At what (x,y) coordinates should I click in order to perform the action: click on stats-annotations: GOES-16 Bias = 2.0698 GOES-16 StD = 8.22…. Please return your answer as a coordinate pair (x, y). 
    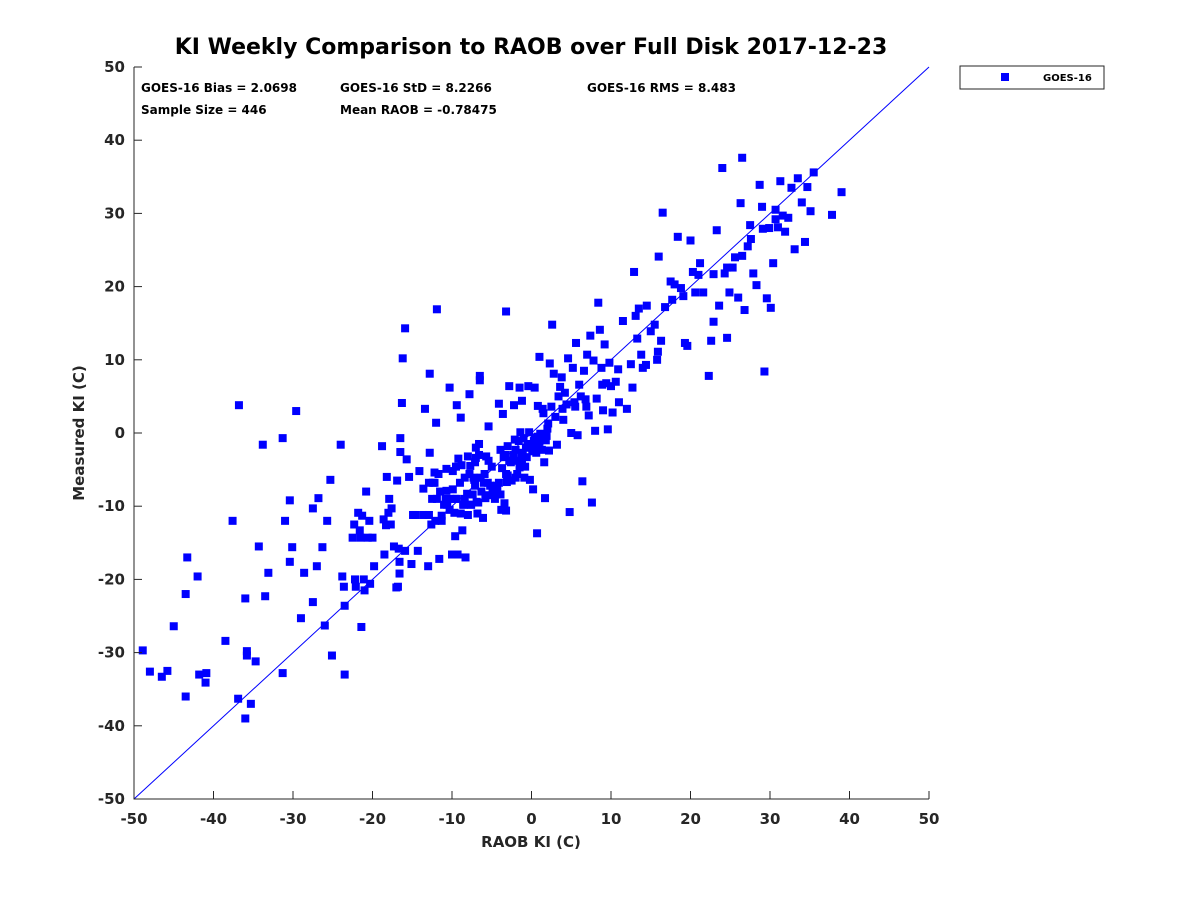
    Looking at the image, I should click on (438, 99).